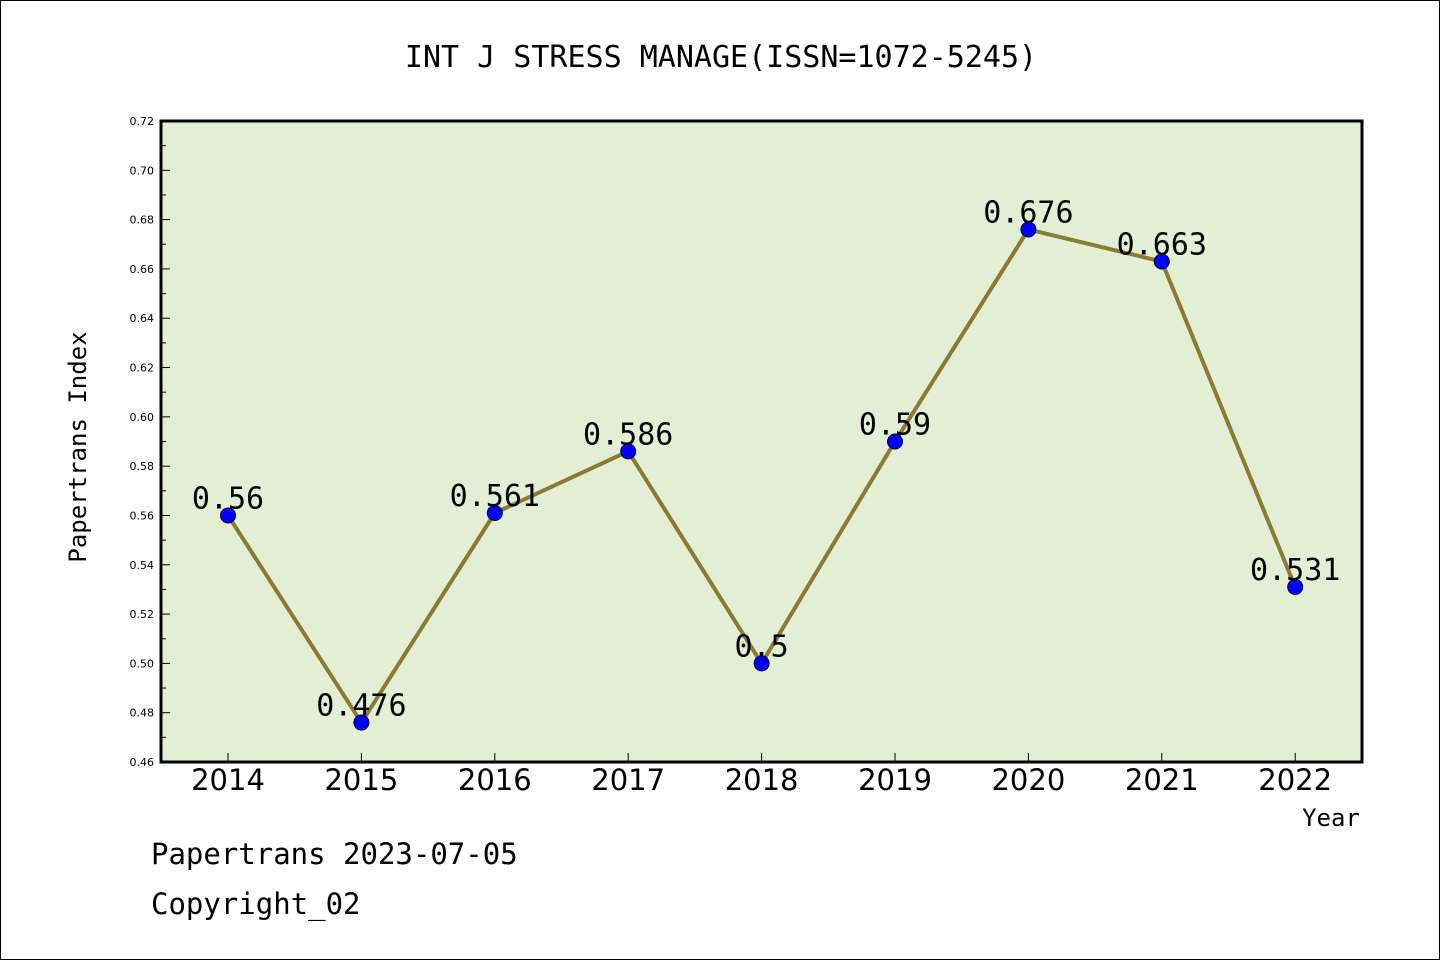 The image size is (1440, 961). I want to click on x-tick-label: 2015, so click(361, 780).